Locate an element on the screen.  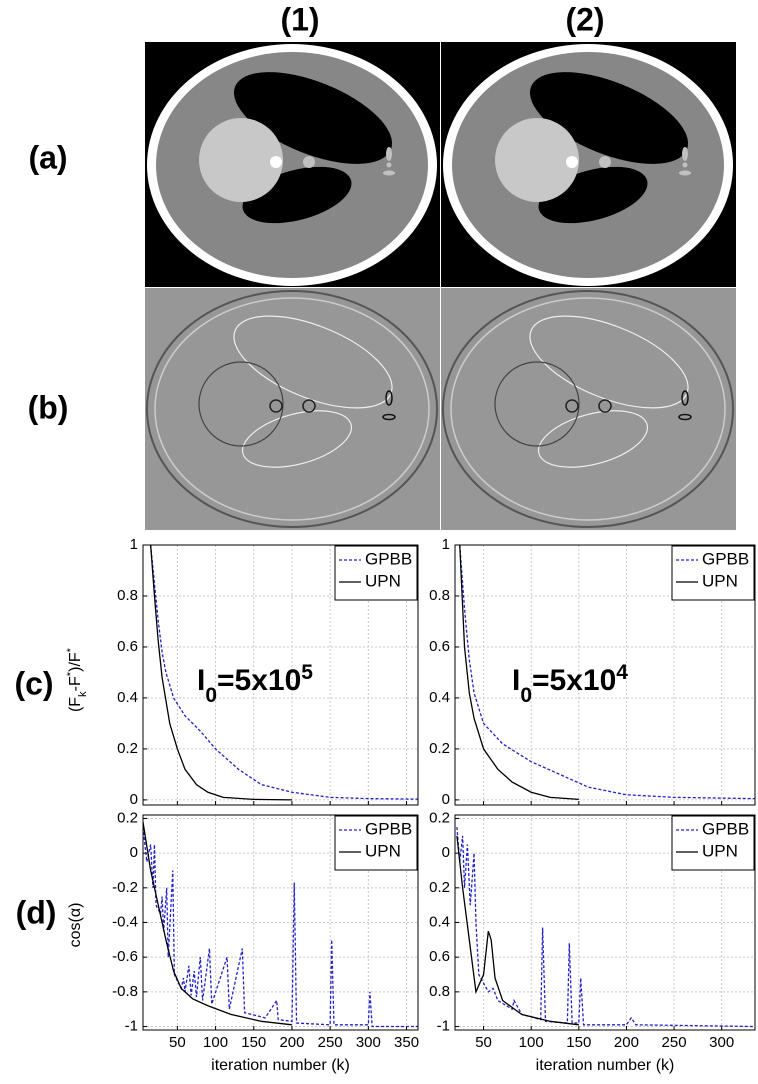
row-label: (a) is located at coordinates (47, 157).